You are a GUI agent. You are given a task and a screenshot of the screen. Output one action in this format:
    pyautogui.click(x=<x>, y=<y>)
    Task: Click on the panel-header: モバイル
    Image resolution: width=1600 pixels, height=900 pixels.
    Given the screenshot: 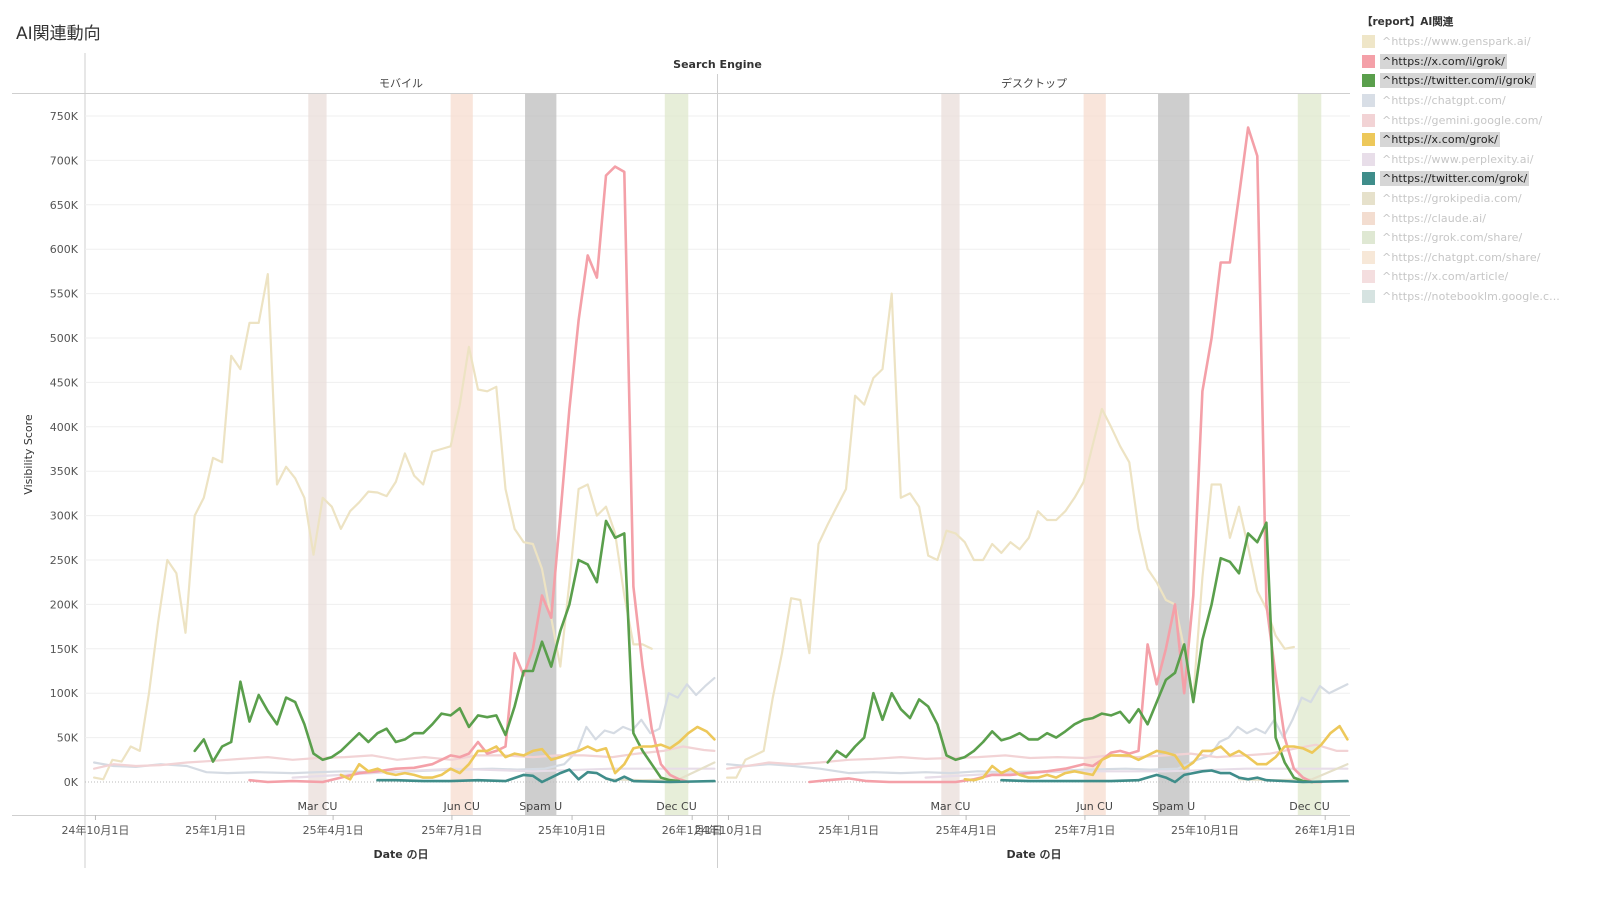 What is the action you would take?
    pyautogui.click(x=401, y=83)
    